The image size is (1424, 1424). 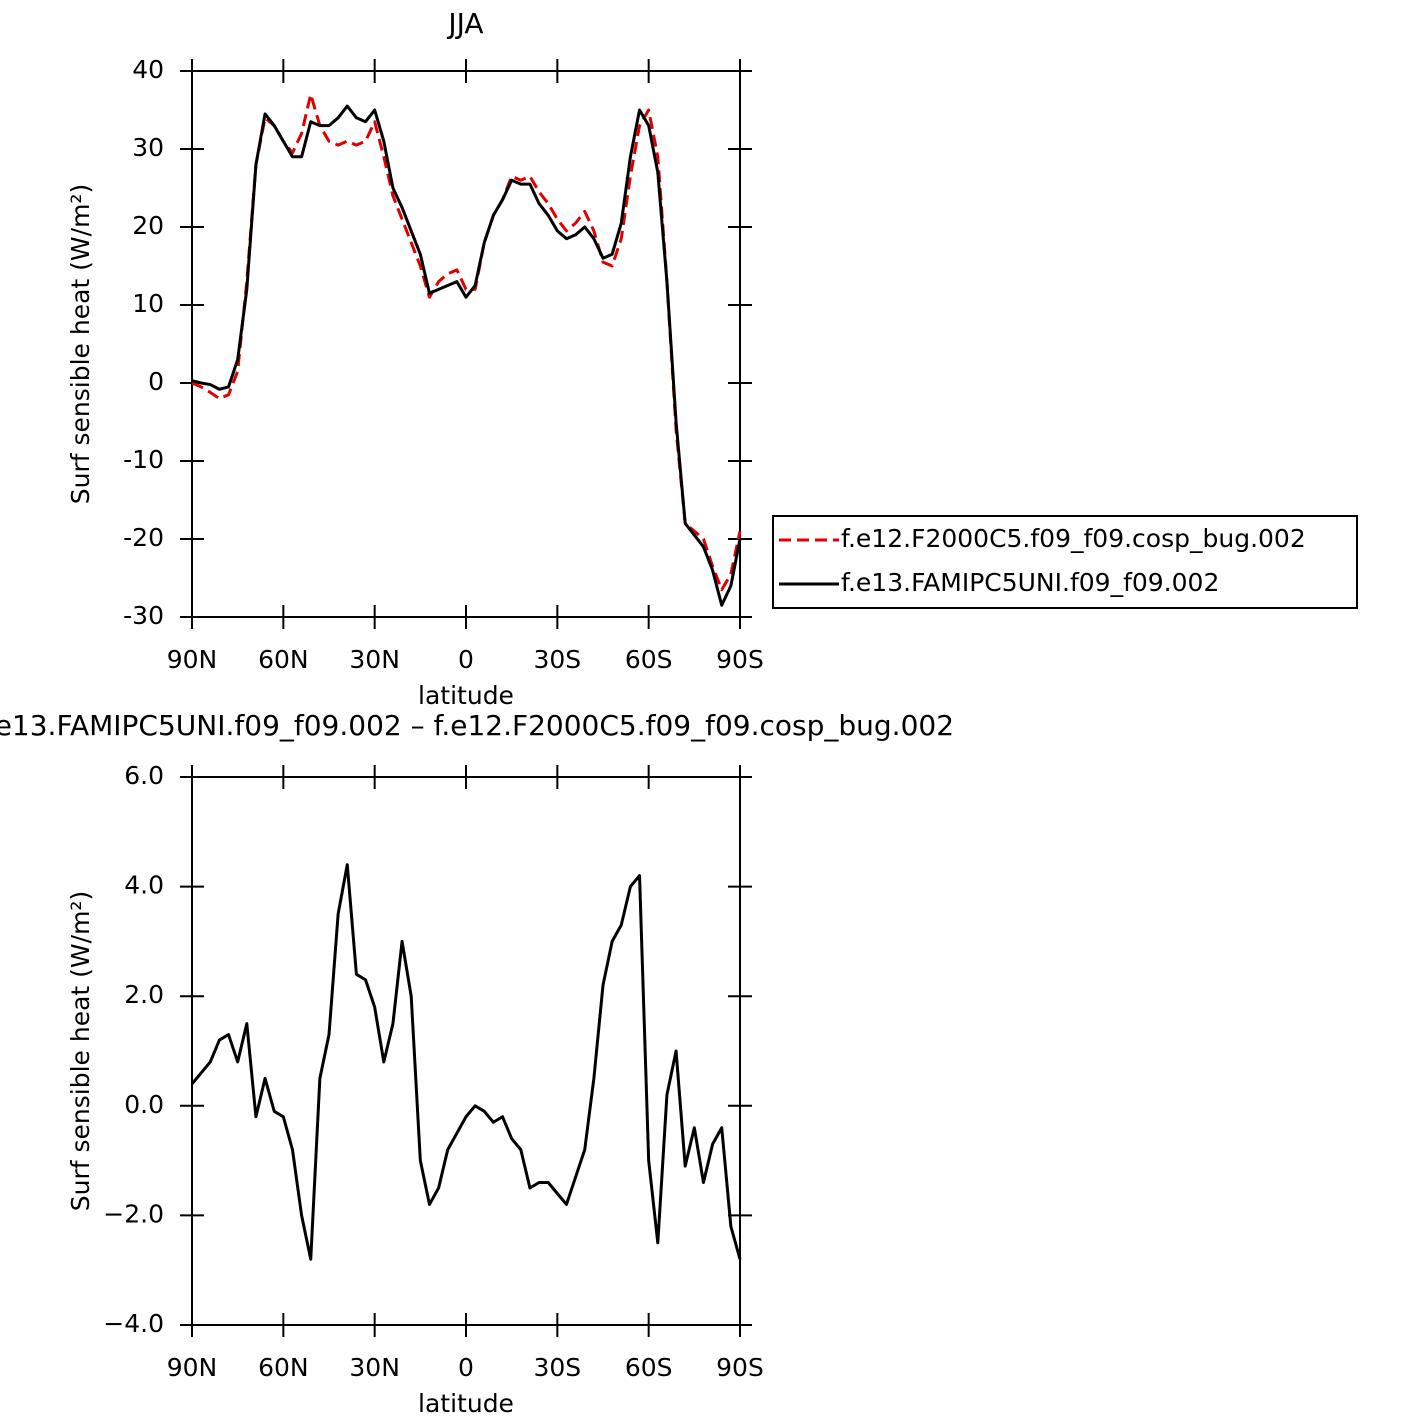 What do you see at coordinates (143, 459) in the screenshot?
I see `y-tick-label: -10` at bounding box center [143, 459].